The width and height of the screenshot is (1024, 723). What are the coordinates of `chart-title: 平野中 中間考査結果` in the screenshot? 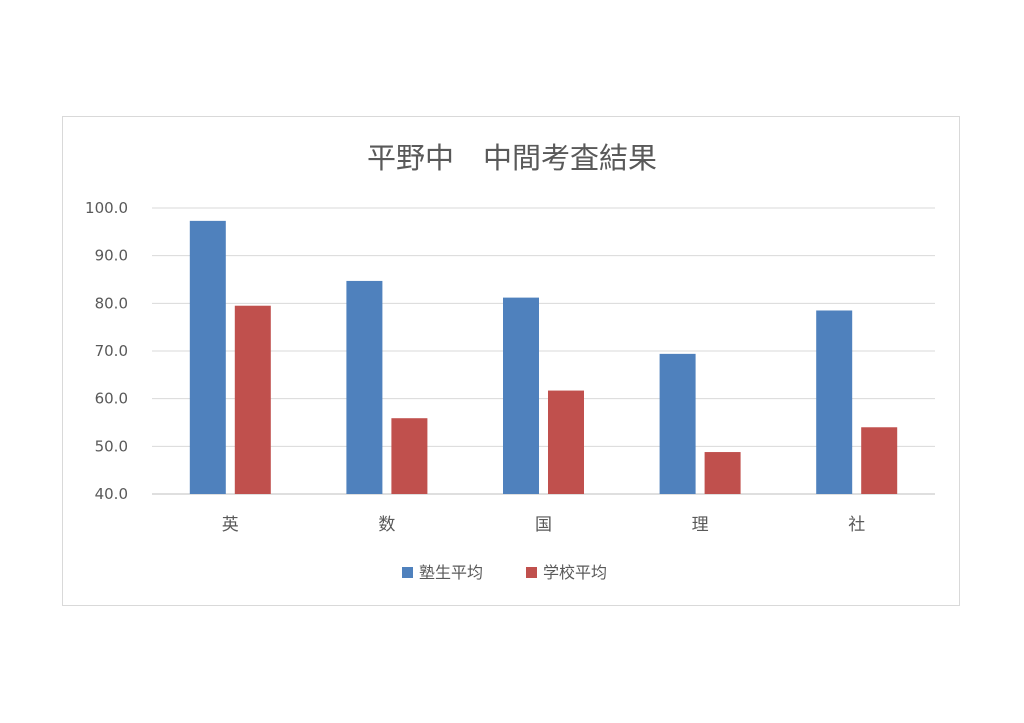 It's located at (512, 158).